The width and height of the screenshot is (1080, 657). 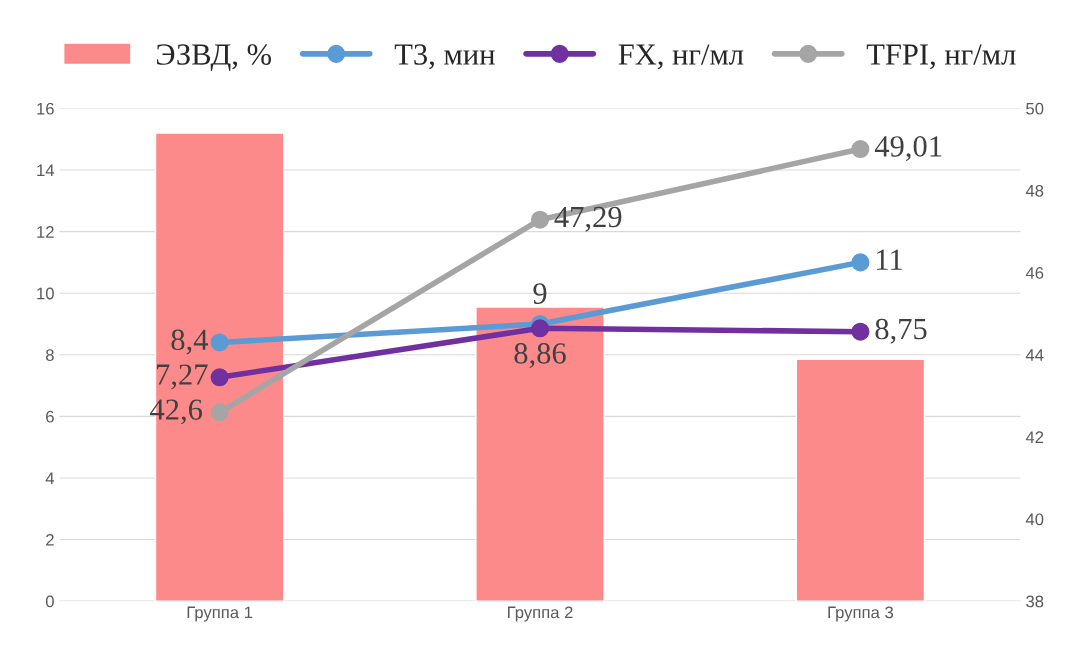 I want to click on legend-label: T3, мин, so click(x=444, y=57).